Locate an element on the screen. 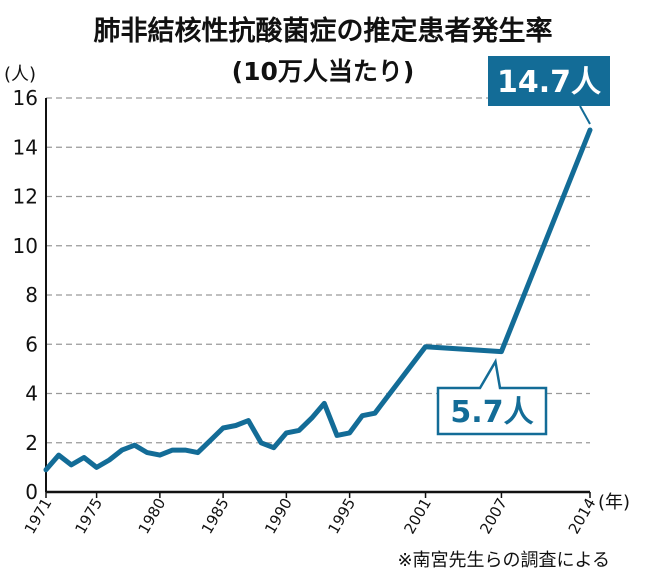 Image resolution: width=645 pixels, height=576 pixels. x-tick-label: 2001 is located at coordinates (417, 516).